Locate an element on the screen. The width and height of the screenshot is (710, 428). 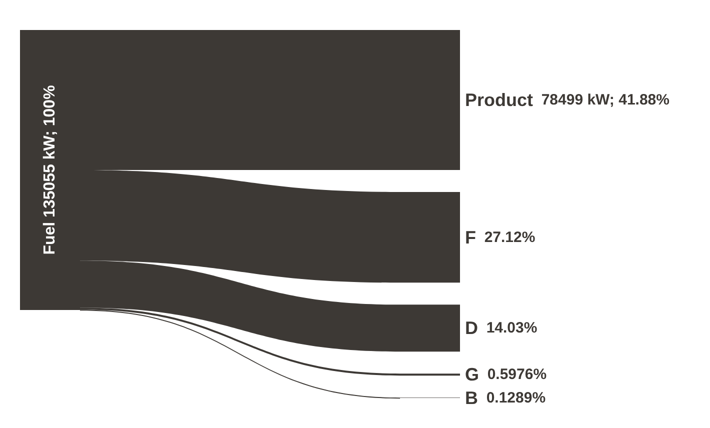
category-label: G is located at coordinates (472, 374).